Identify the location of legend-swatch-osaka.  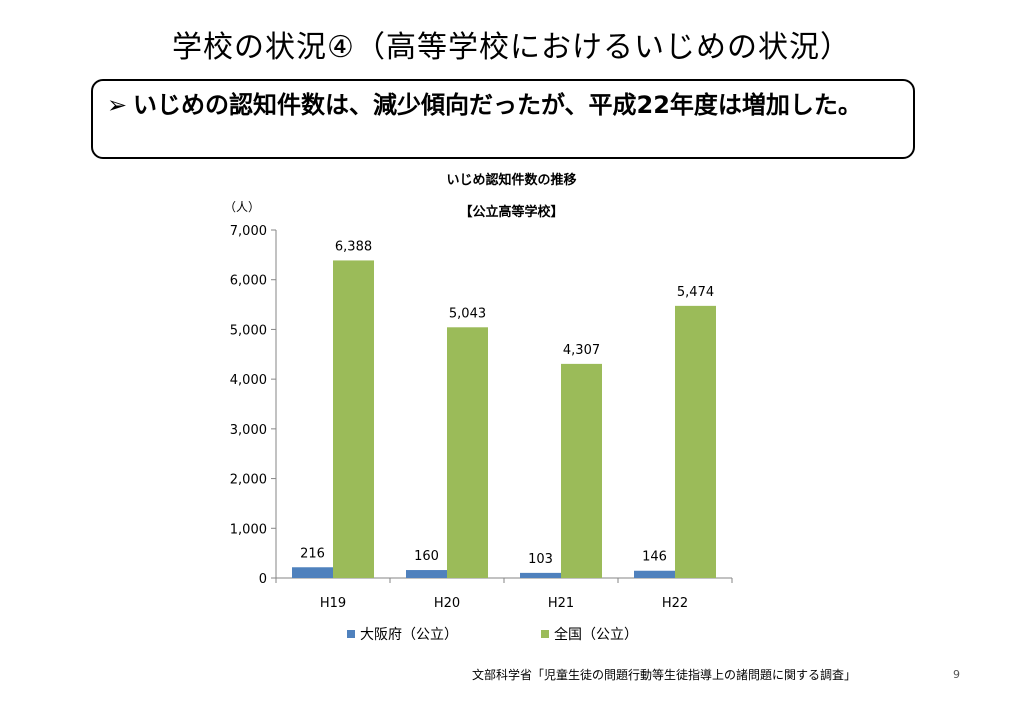
(351, 634).